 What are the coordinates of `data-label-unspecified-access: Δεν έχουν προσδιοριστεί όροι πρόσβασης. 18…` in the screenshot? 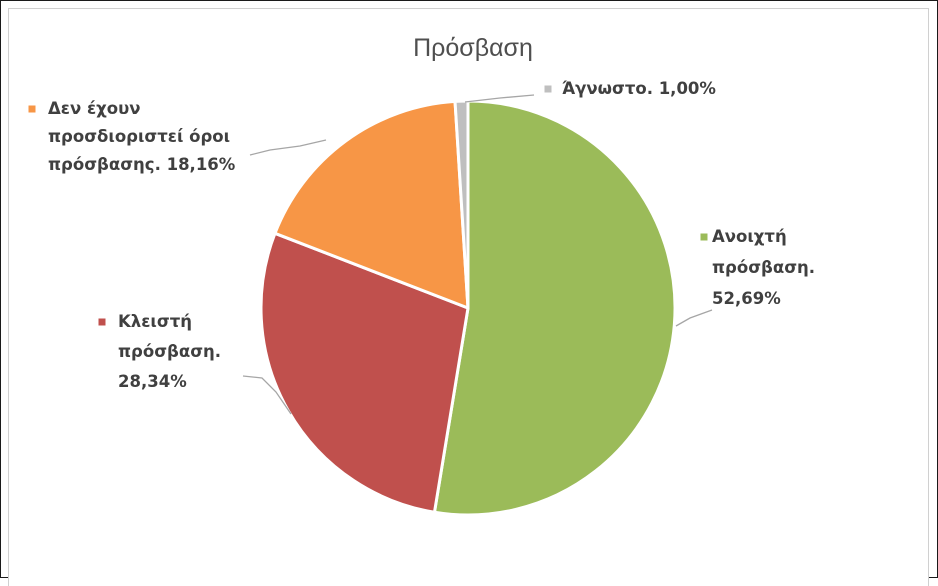 It's located at (142, 136).